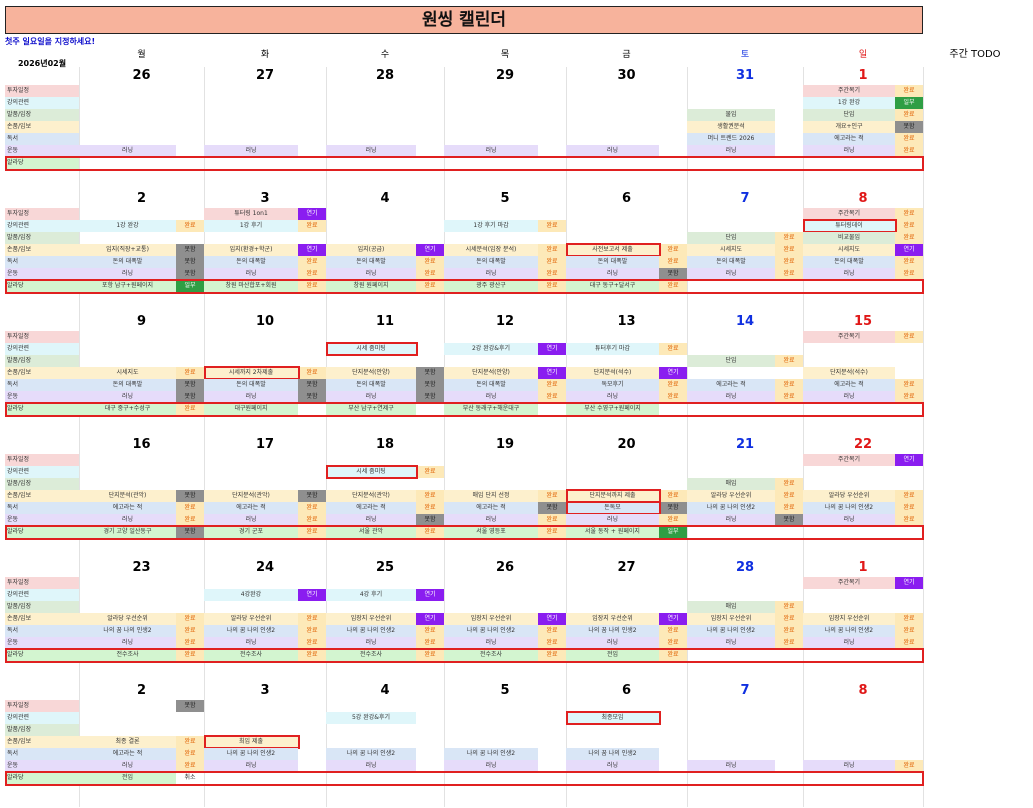 The width and height of the screenshot is (1033, 808). Describe the element at coordinates (612, 718) in the screenshot. I see `task-cell: 최종모임` at that location.